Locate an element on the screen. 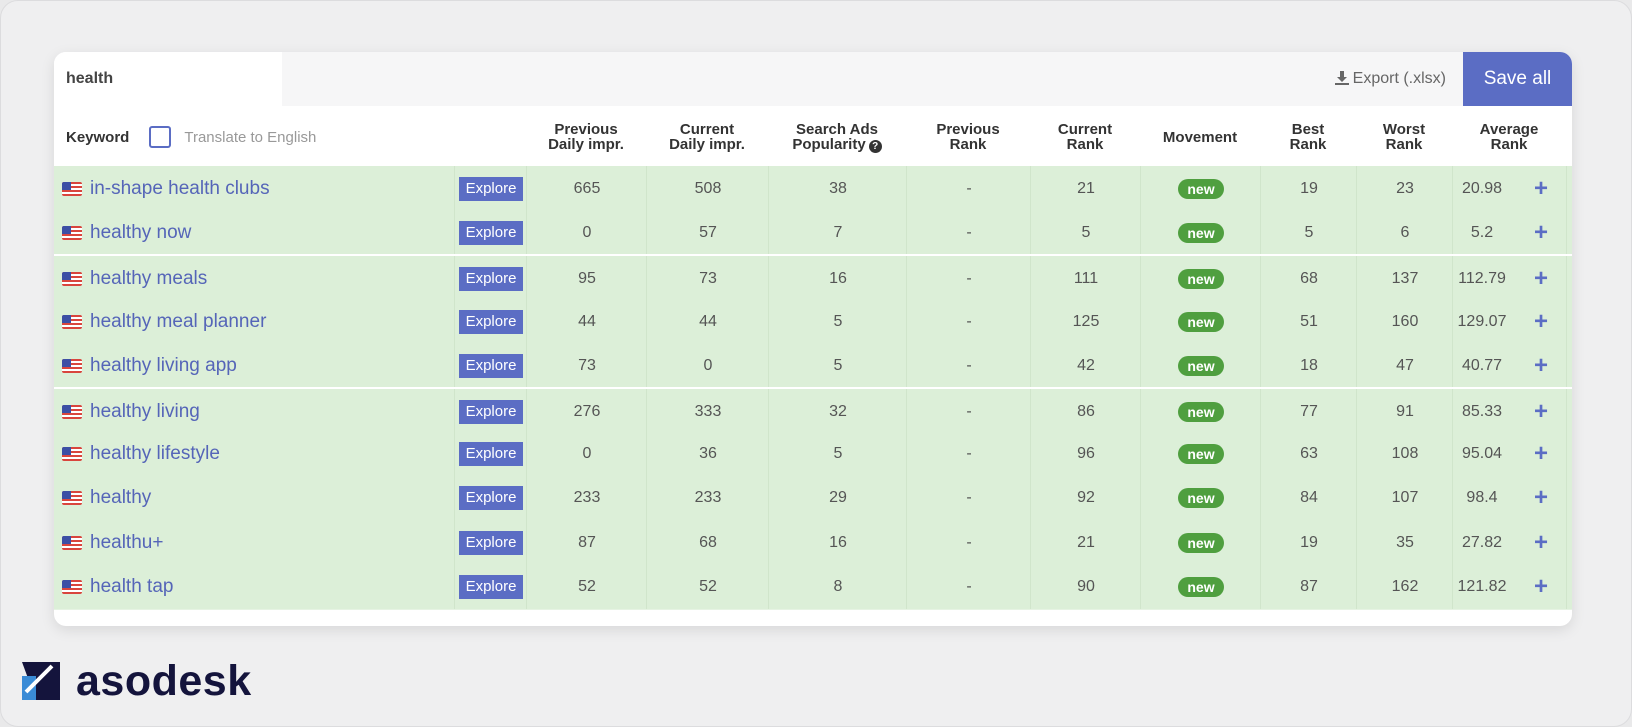 The height and width of the screenshot is (727, 1632). prev-impr-header-label: Previous Daily impr. is located at coordinates (586, 137).